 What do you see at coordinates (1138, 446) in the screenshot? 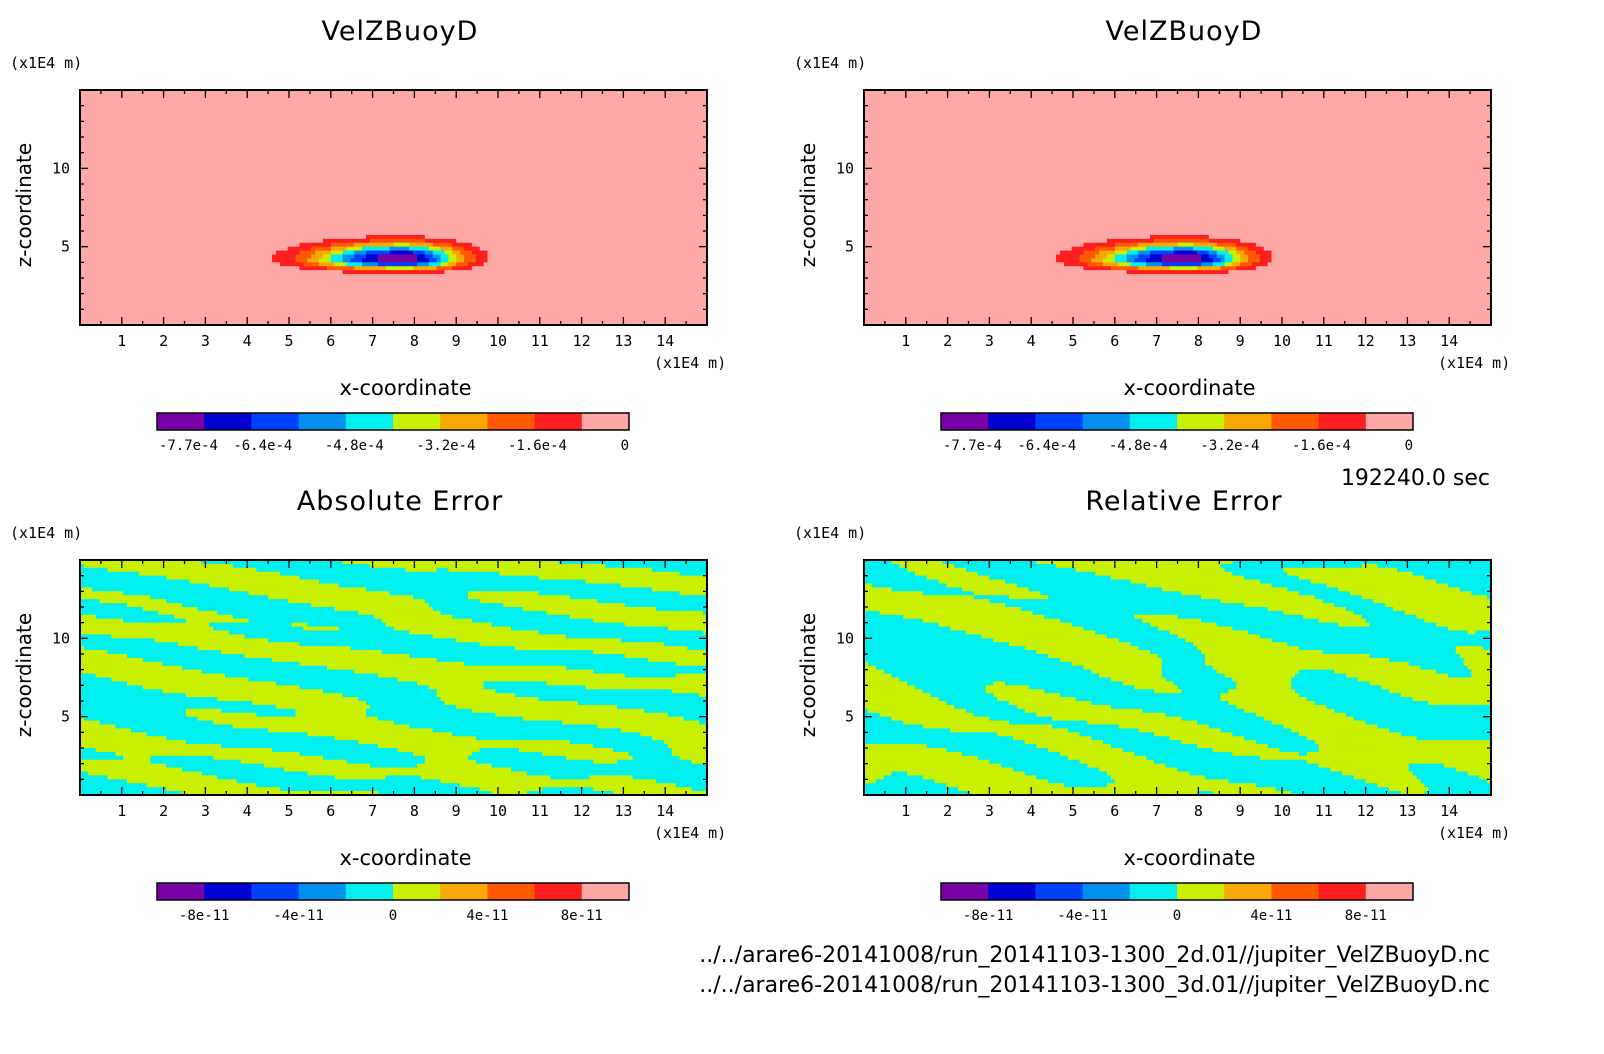
I see `colorbar-tick-label: -4.8e-4` at bounding box center [1138, 446].